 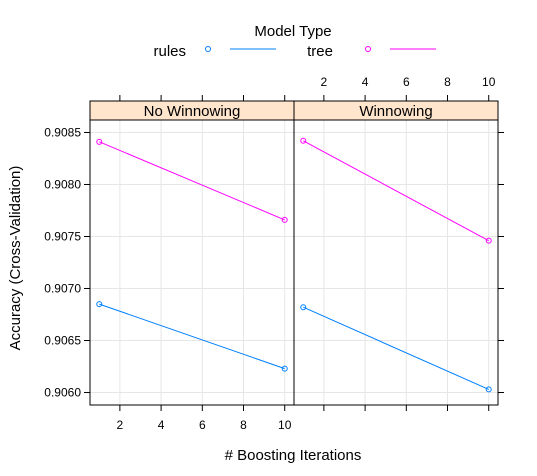 What do you see at coordinates (161, 425) in the screenshot?
I see `x-tick-label-bottom: 4` at bounding box center [161, 425].